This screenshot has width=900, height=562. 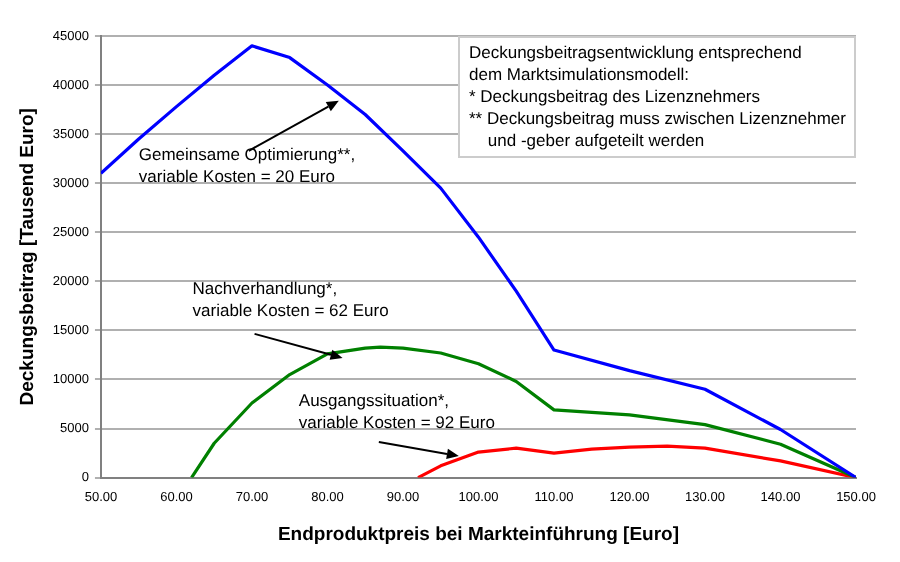 What do you see at coordinates (247, 166) in the screenshot?
I see `annotation: Gemeinsame Optimierung**, variable Kosten = 20 Euro` at bounding box center [247, 166].